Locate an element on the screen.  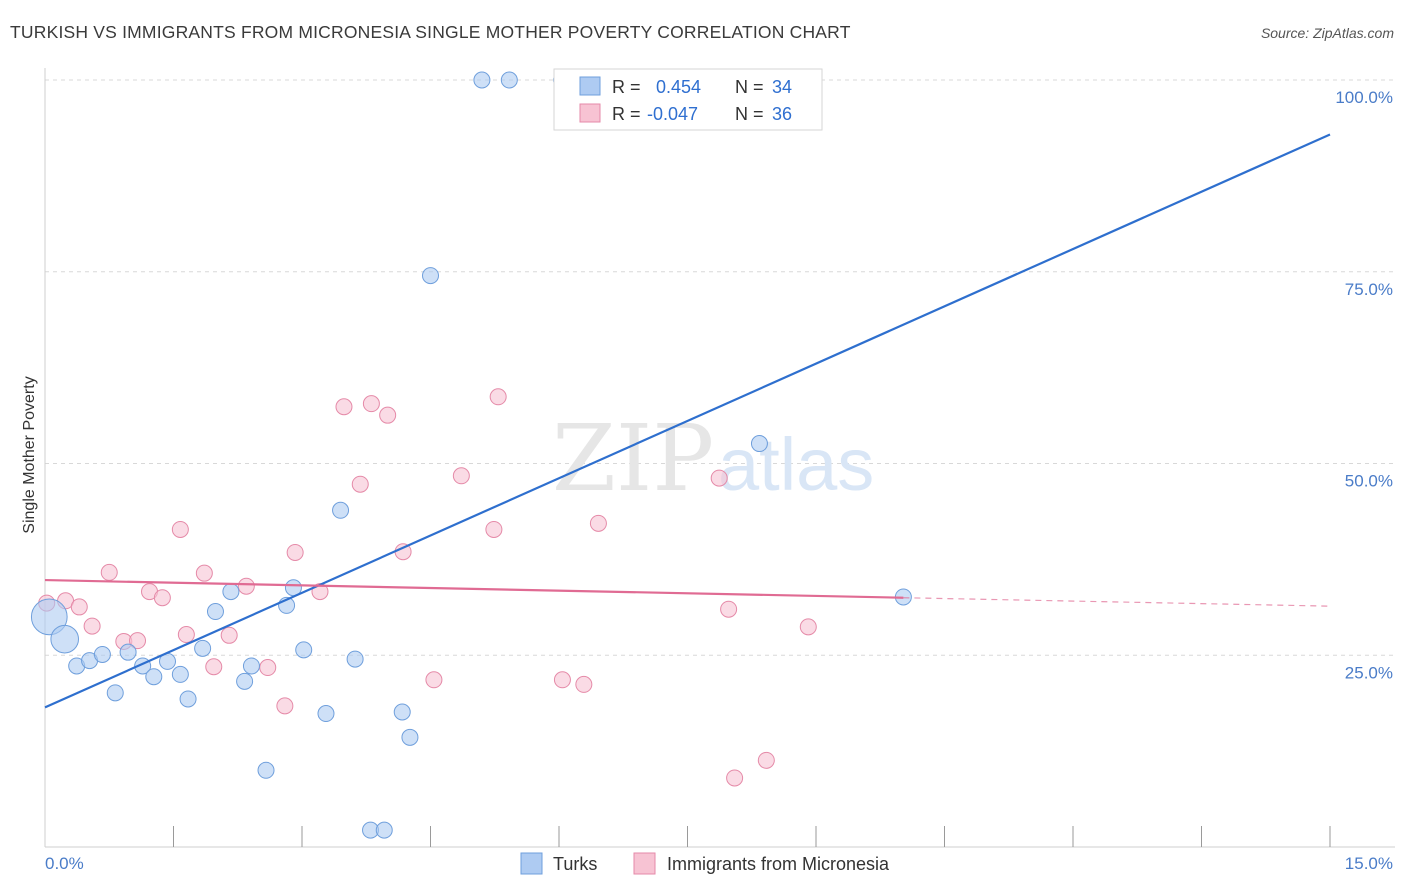
chart-source: Source: ZipAtlas.com is located at coordinates (1327, 33).